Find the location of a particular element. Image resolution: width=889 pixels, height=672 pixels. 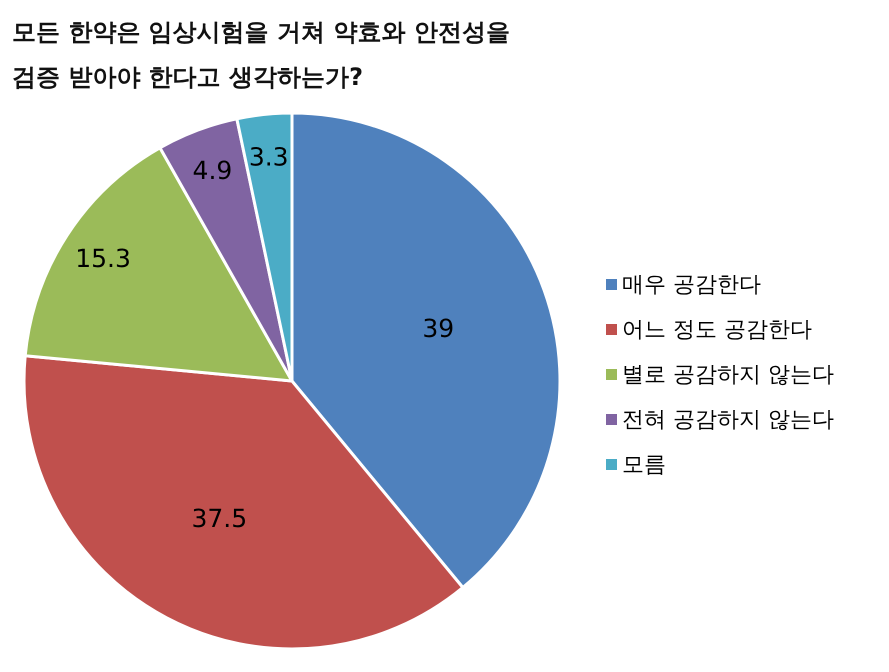

legend-label: 어느 정도 공감한다 is located at coordinates (717, 330).